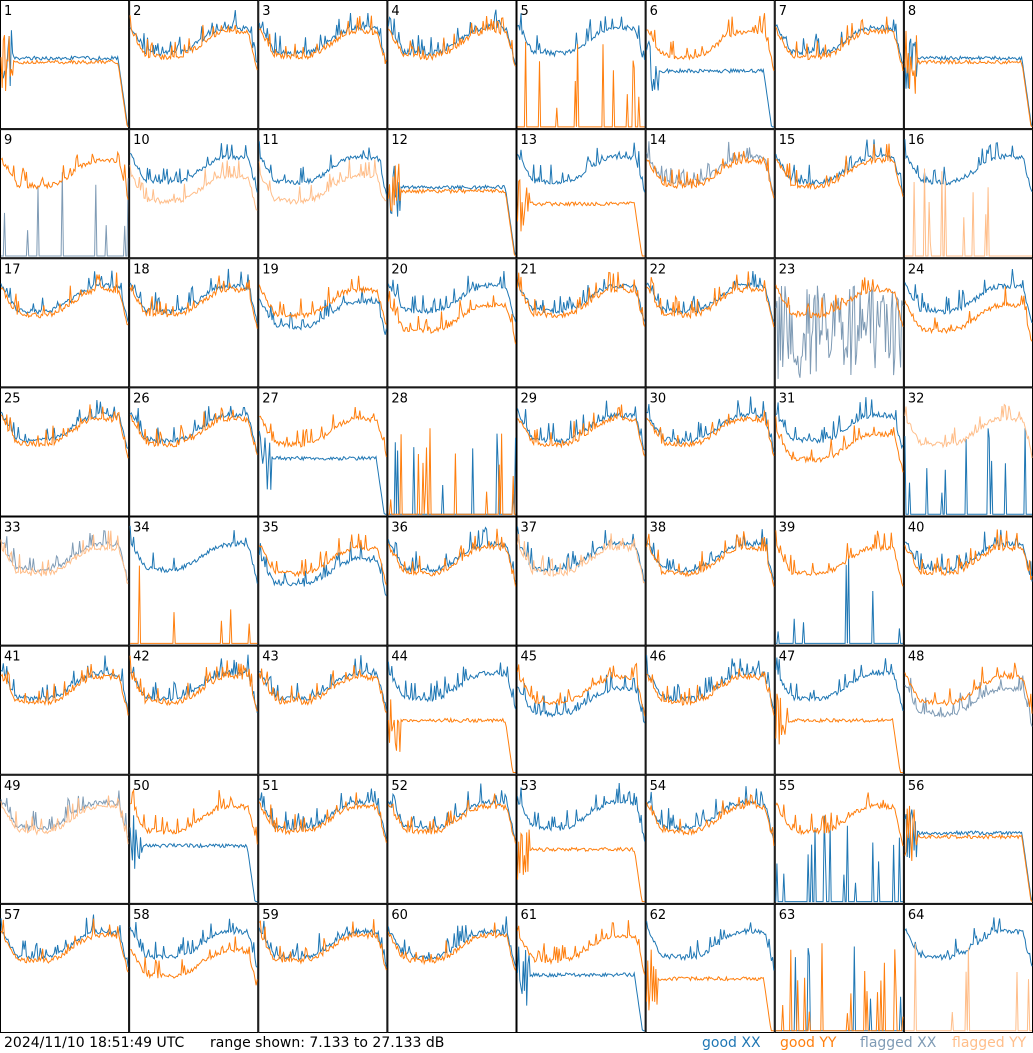 The image size is (1033, 1053). I want to click on panel-4: 4, so click(452, 65).